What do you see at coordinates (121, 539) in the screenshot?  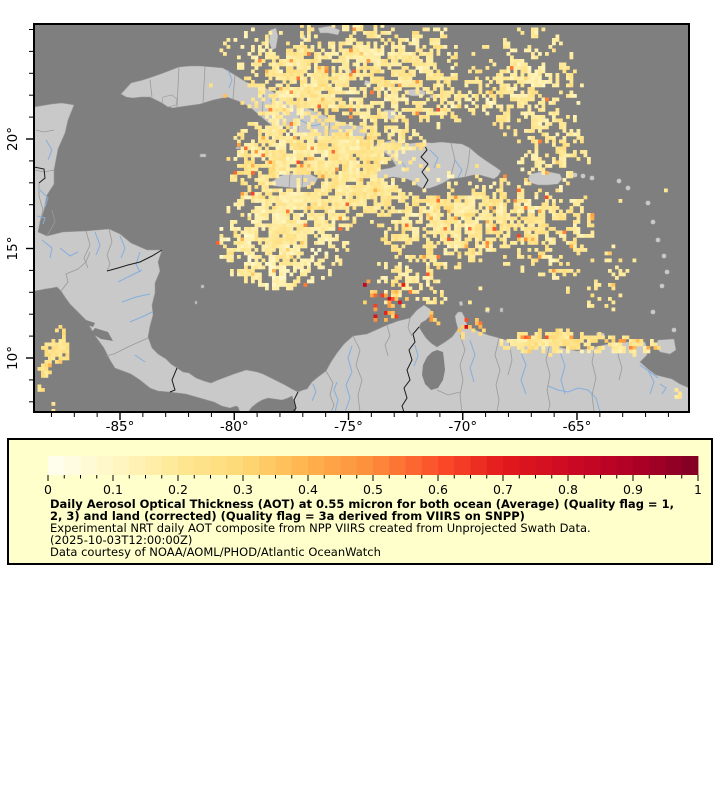 I see `legend-timestamp: (2025-10-03T12:00:00Z)` at bounding box center [121, 539].